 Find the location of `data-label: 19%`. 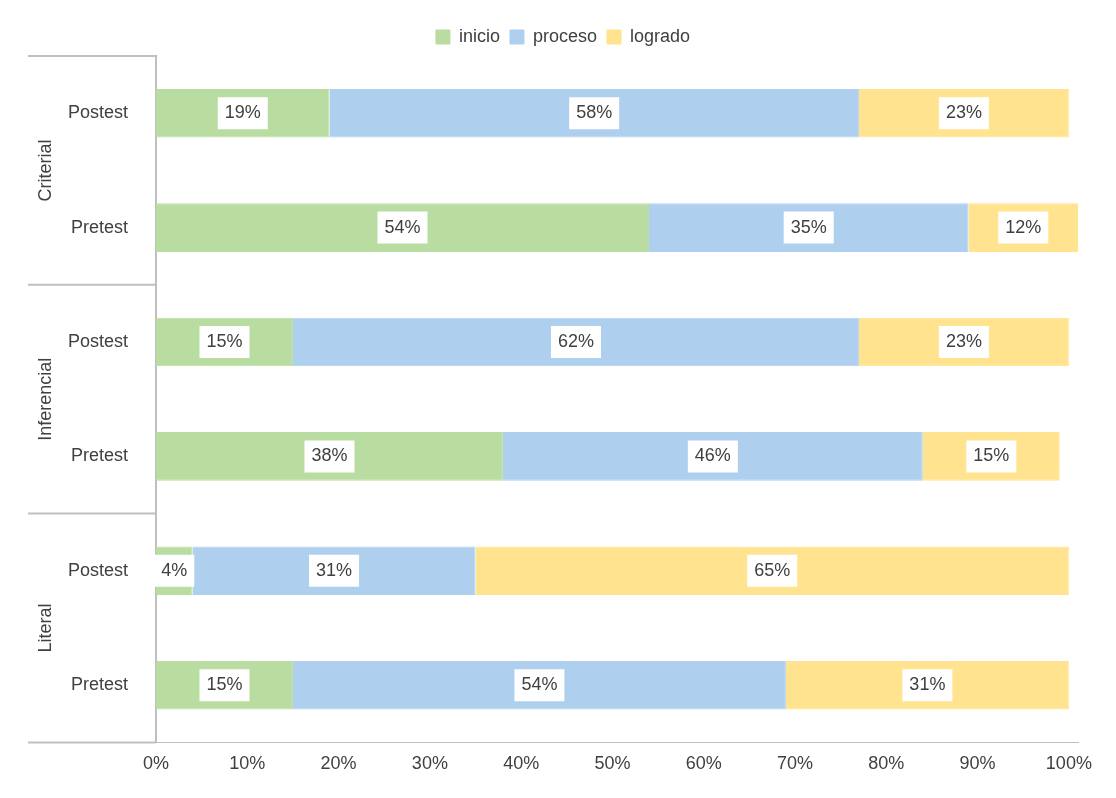

data-label: 19% is located at coordinates (242, 112).